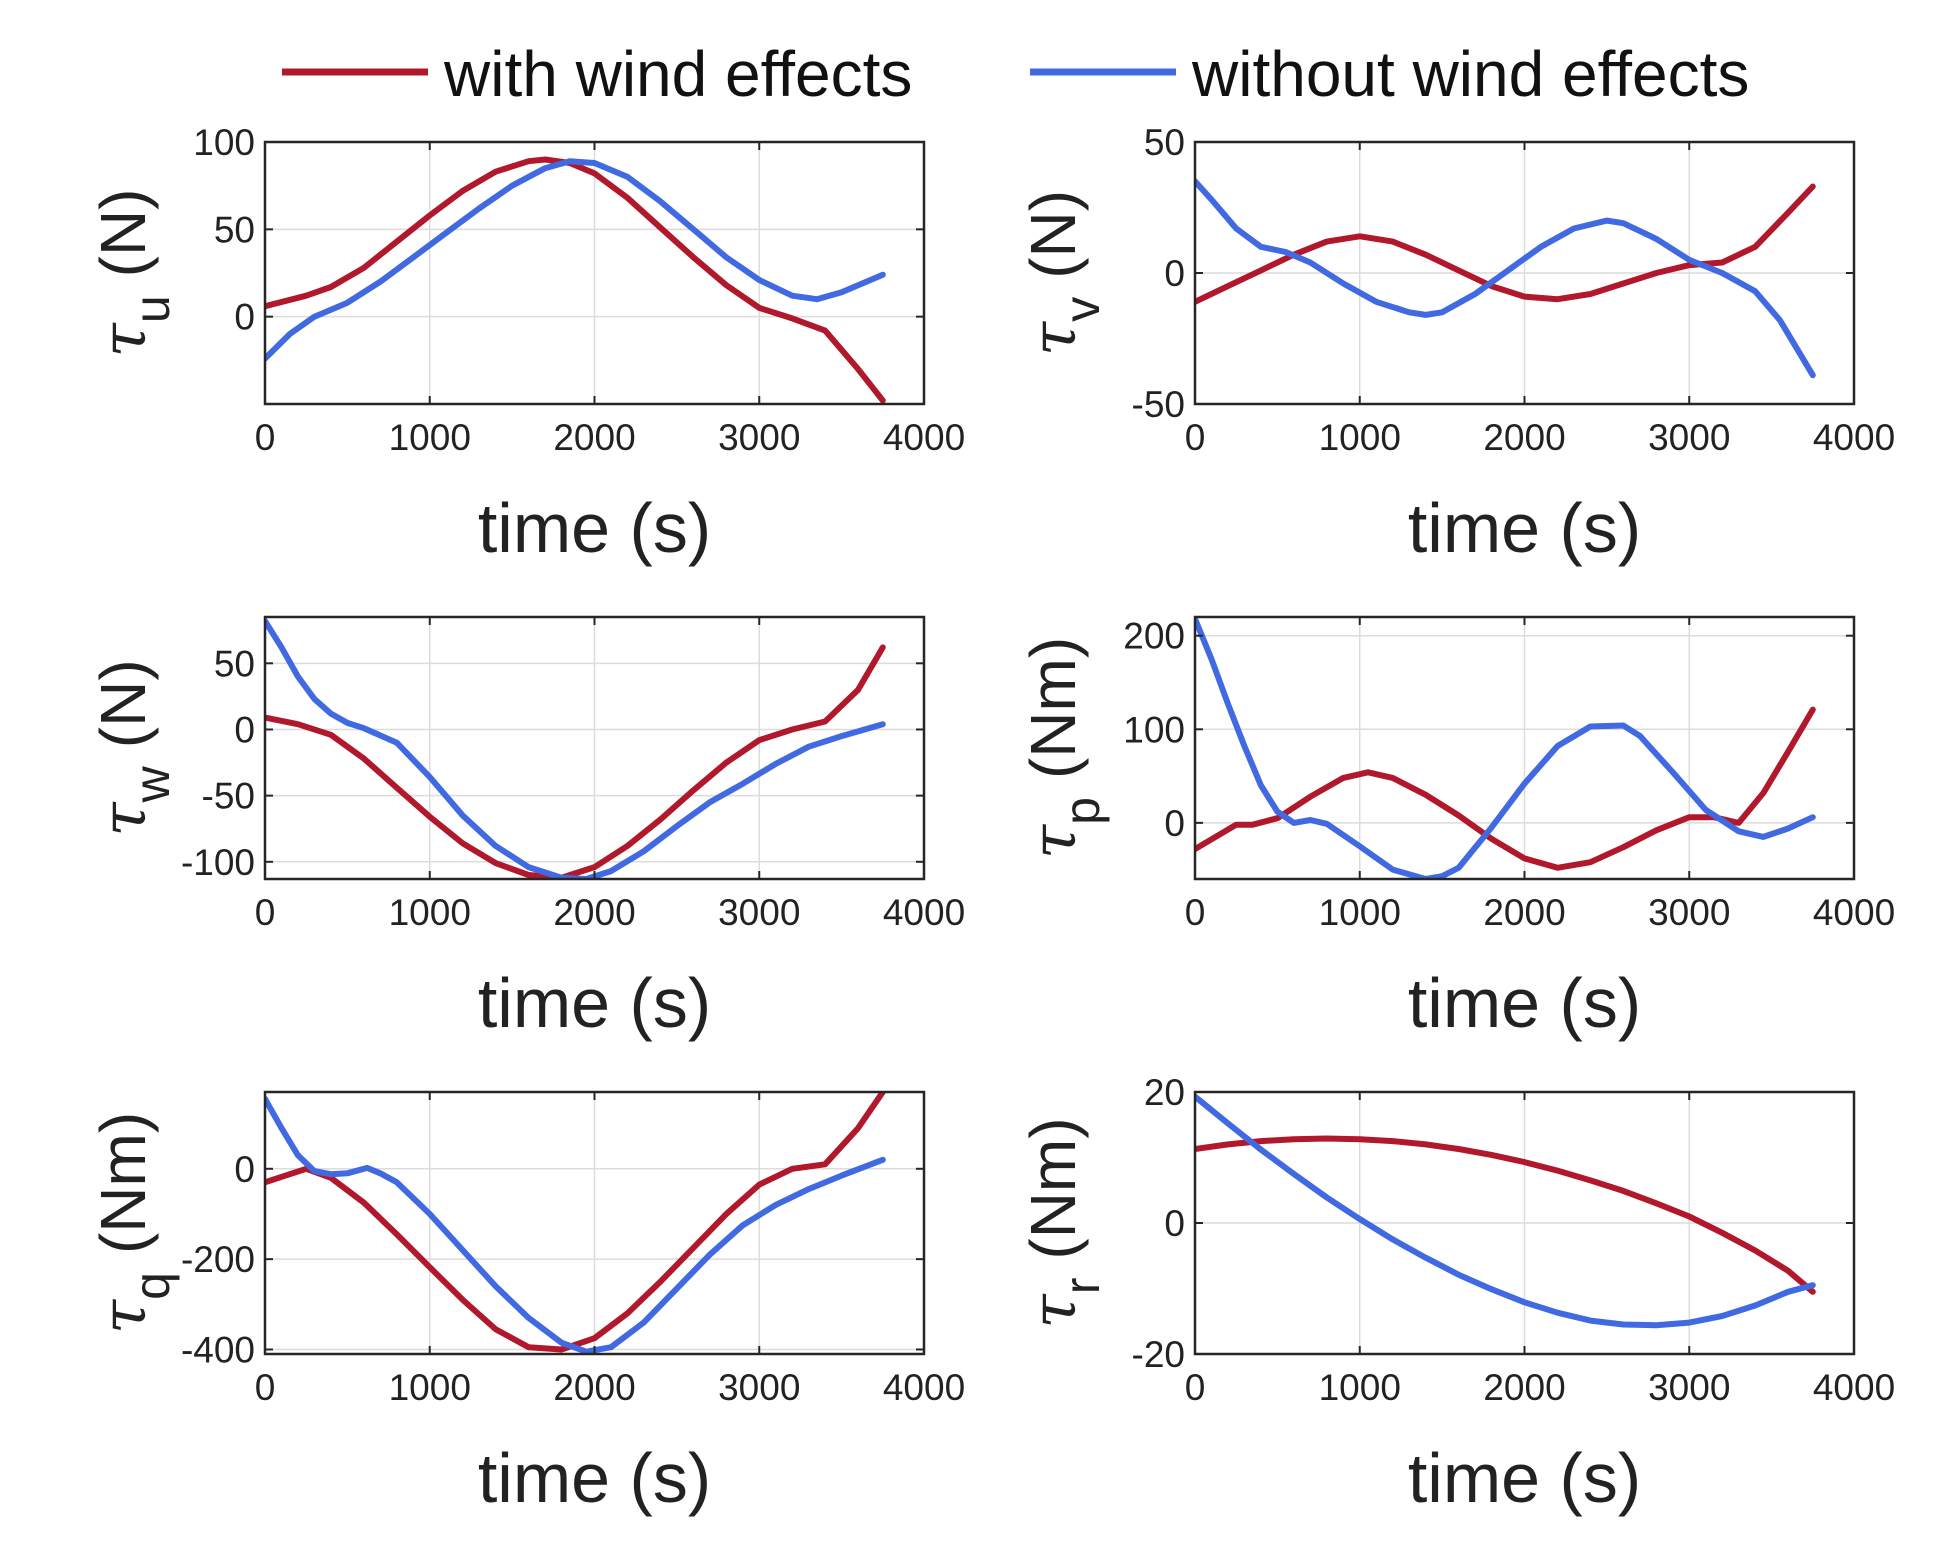  I want to click on series-without-wind-tau-q, so click(575, 1224).